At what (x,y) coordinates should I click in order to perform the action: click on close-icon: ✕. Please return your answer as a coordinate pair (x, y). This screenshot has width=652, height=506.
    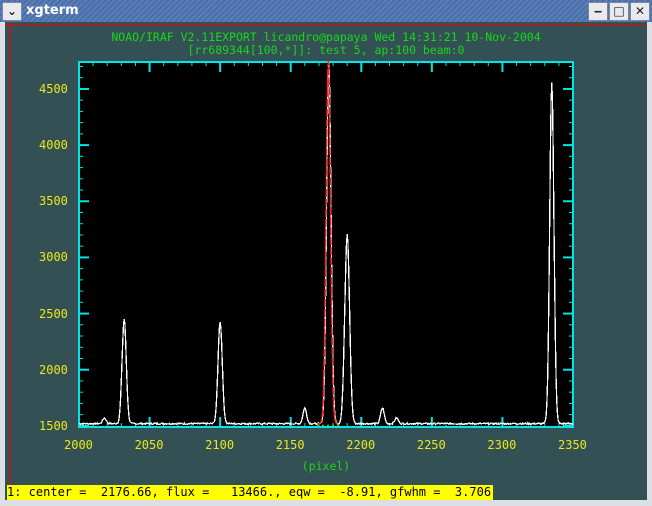
    Looking at the image, I should click on (640, 11).